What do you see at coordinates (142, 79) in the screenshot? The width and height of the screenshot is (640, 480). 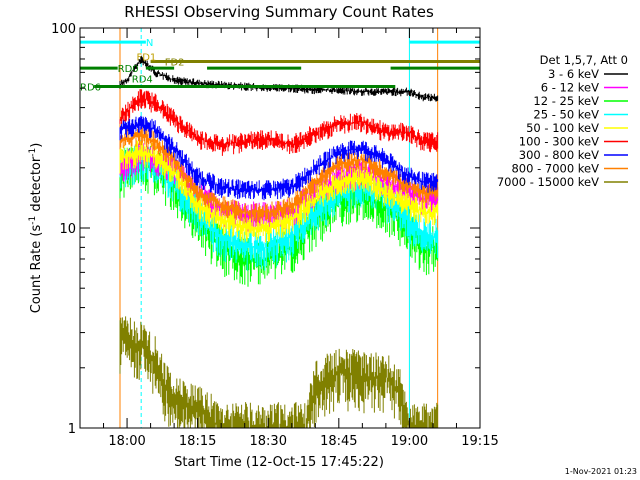 I see `annotation-label-4: RD4` at bounding box center [142, 79].